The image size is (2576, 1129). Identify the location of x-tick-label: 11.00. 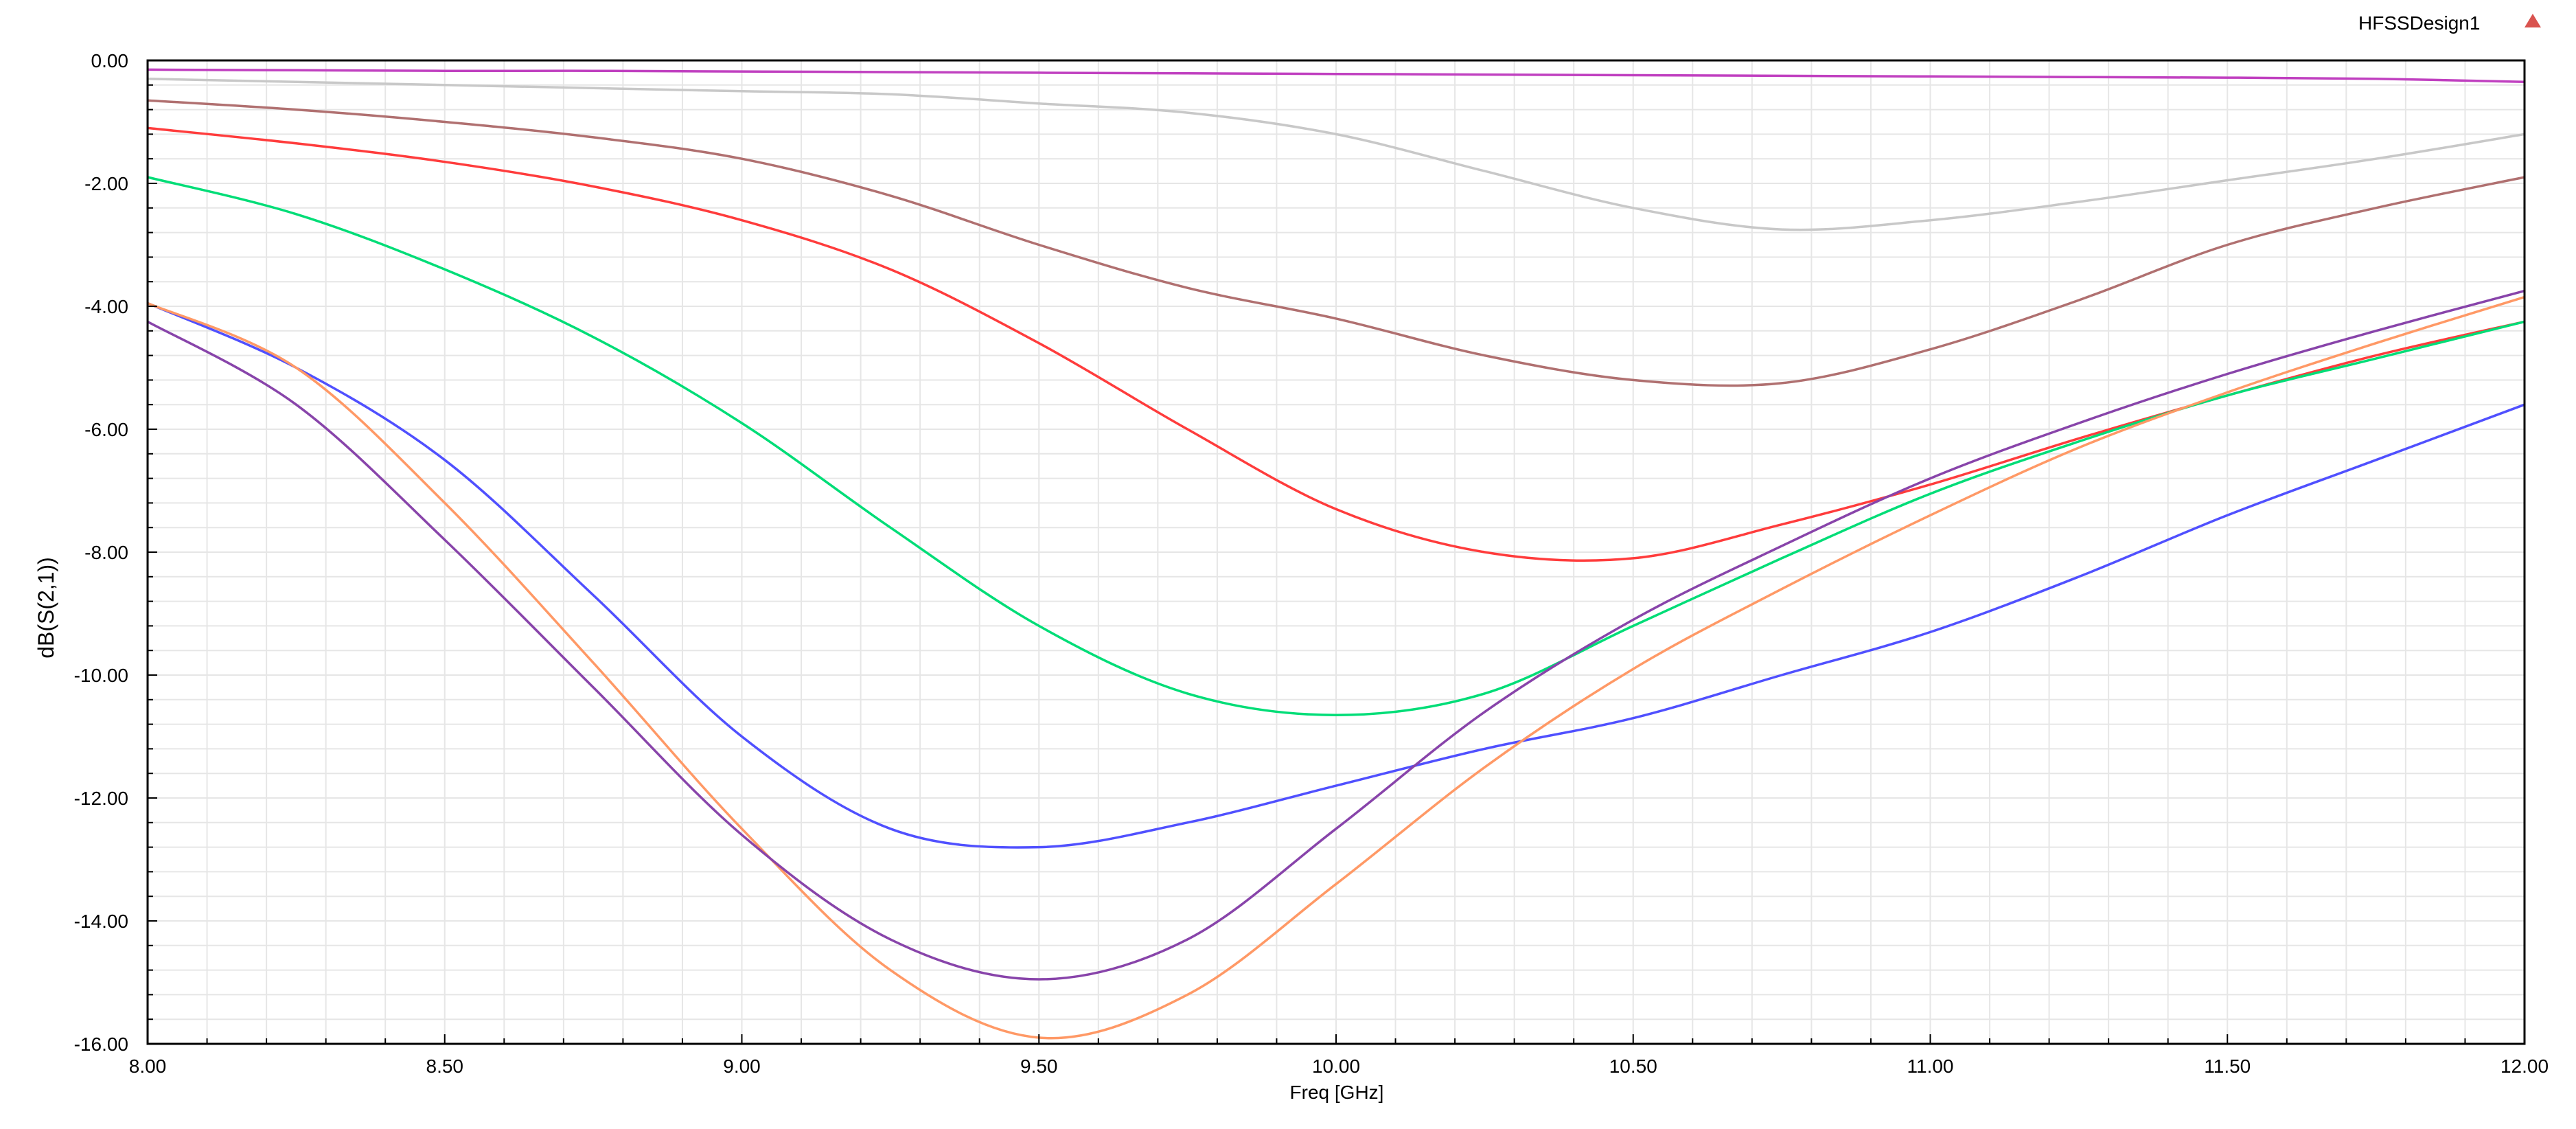
(1930, 1066).